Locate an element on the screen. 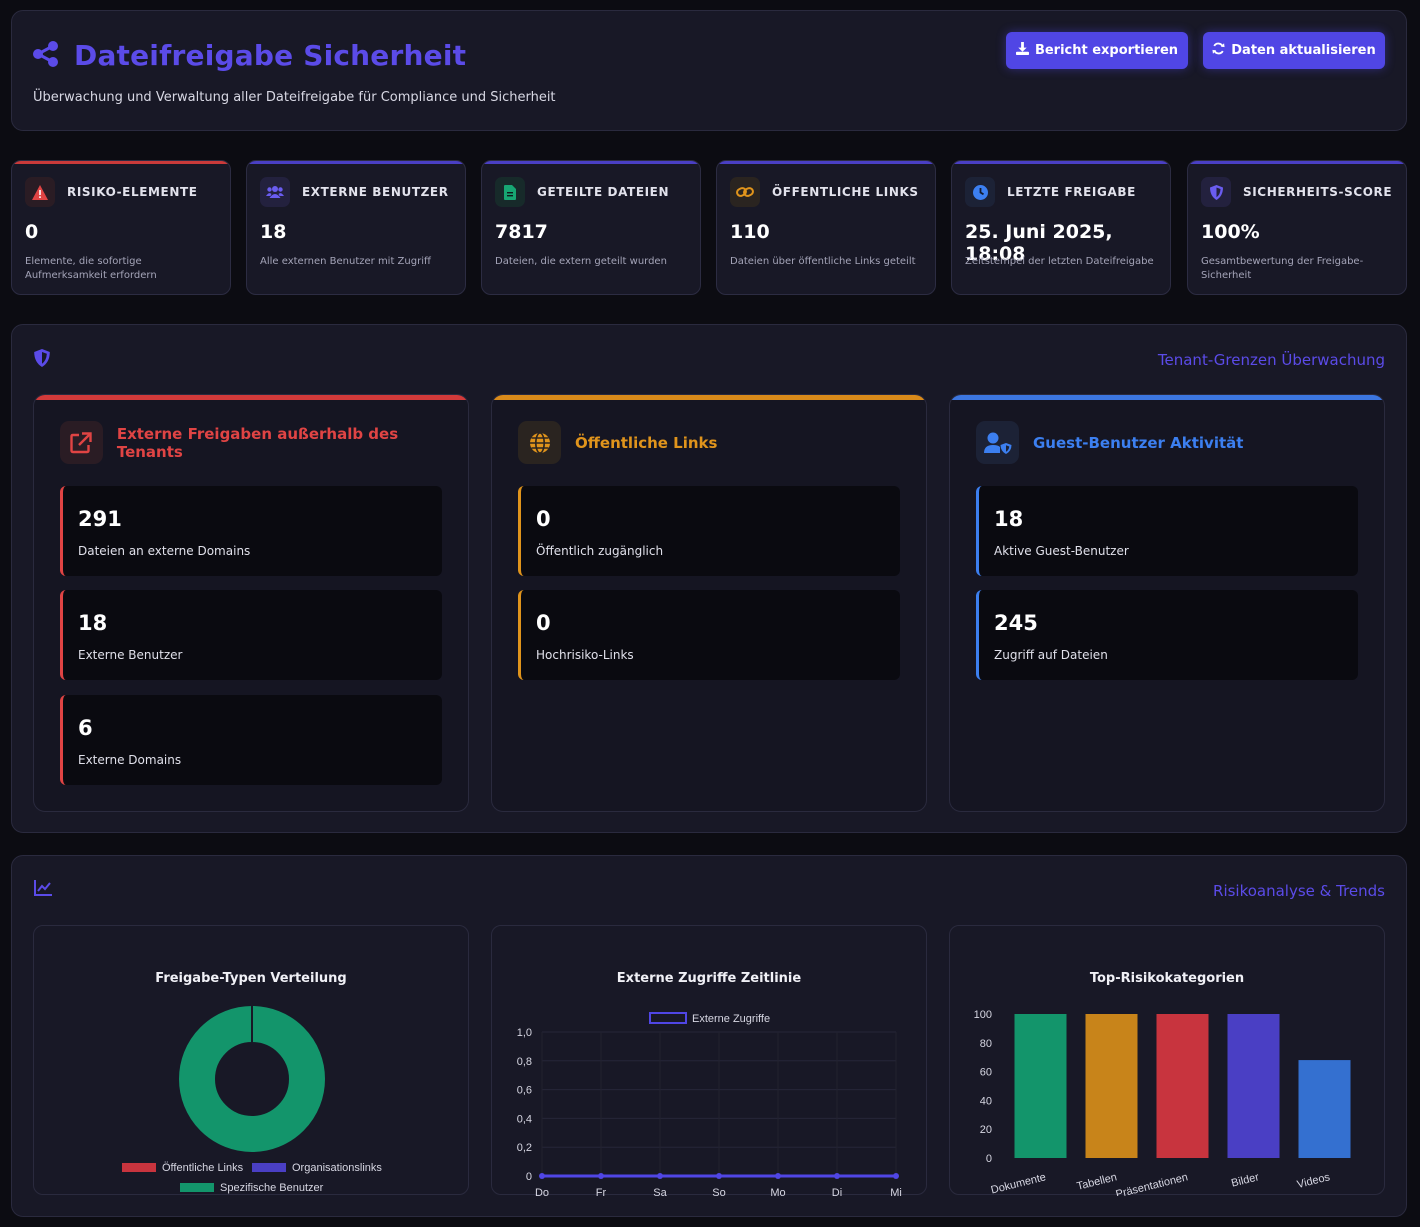 The width and height of the screenshot is (1420, 1227). chart-line-icon is located at coordinates (43, 890).